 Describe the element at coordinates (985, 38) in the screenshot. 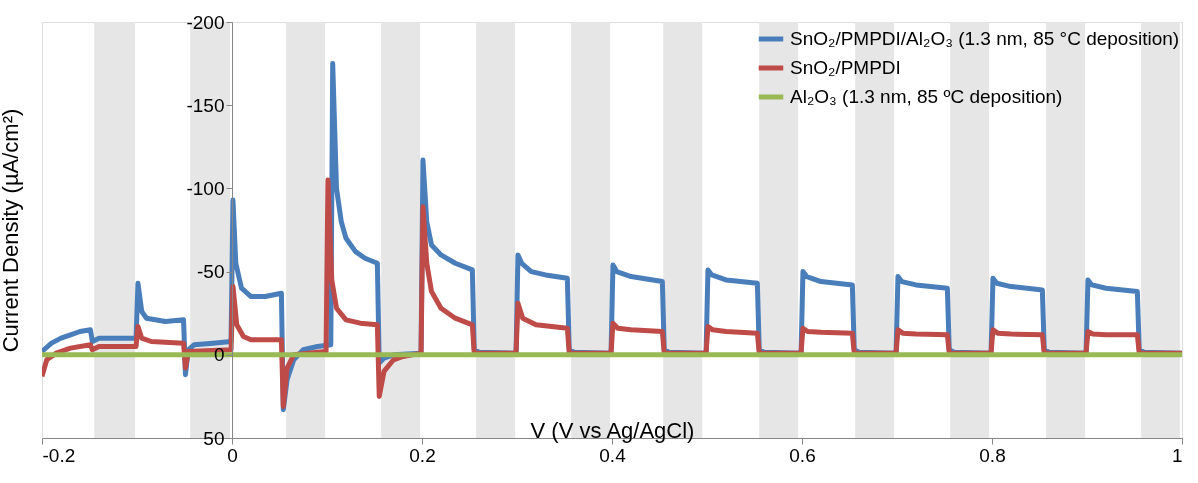

I see `legend-label: SnO₂/PMPDI/Al₂O₃ (1.3 nm, 85 °C deposition)` at that location.